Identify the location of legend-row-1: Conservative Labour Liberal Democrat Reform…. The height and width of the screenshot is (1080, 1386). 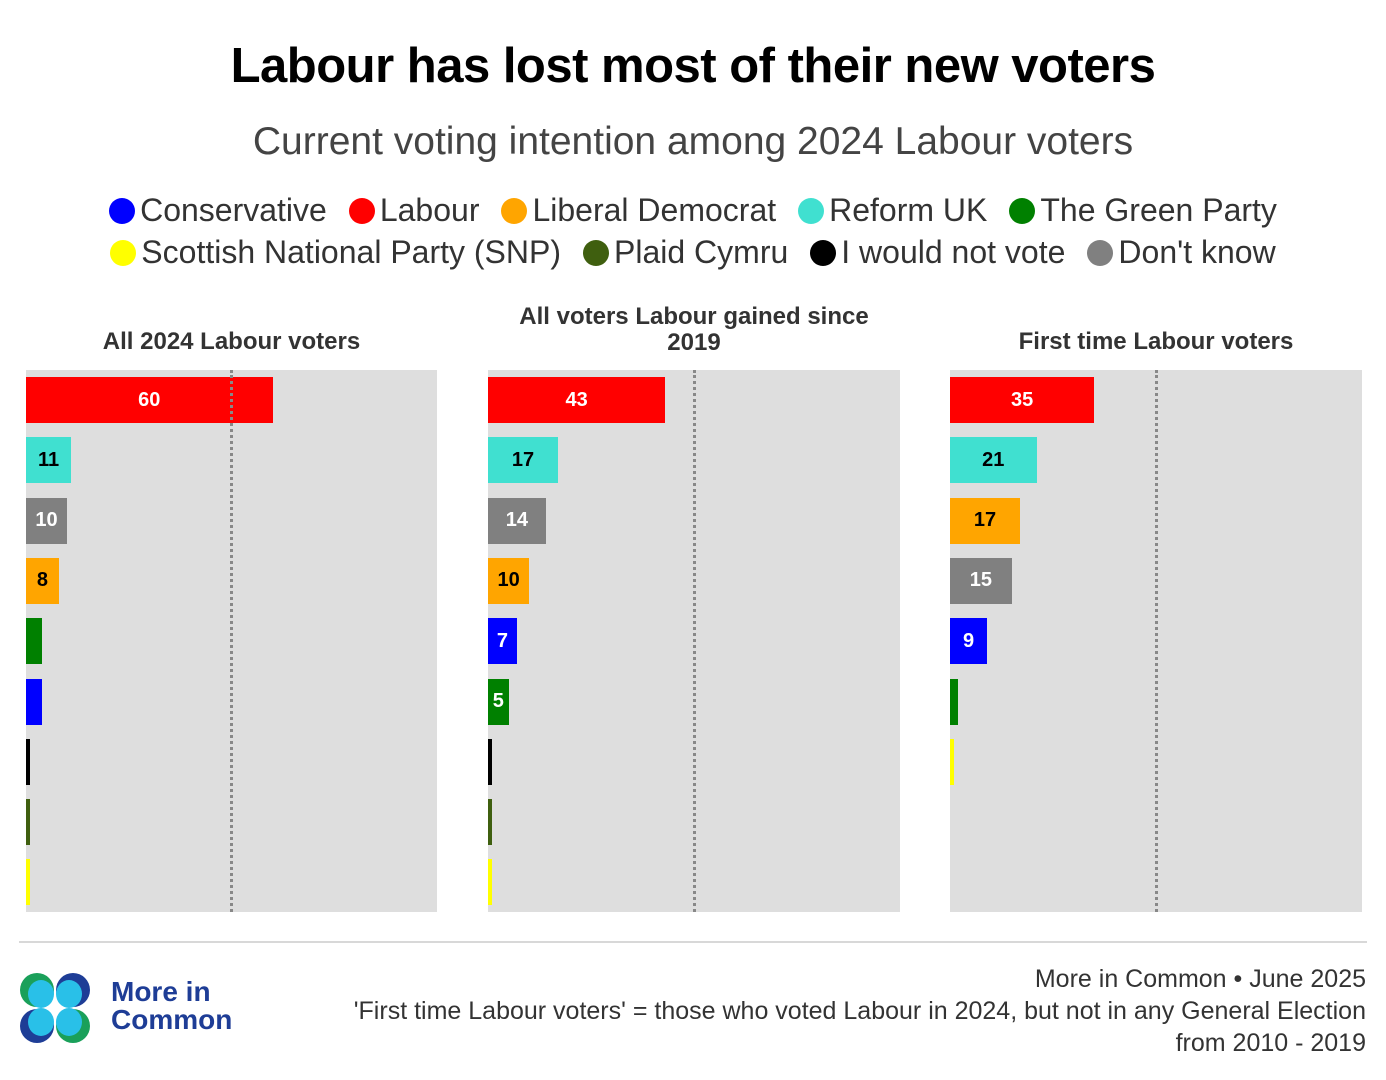
(693, 210).